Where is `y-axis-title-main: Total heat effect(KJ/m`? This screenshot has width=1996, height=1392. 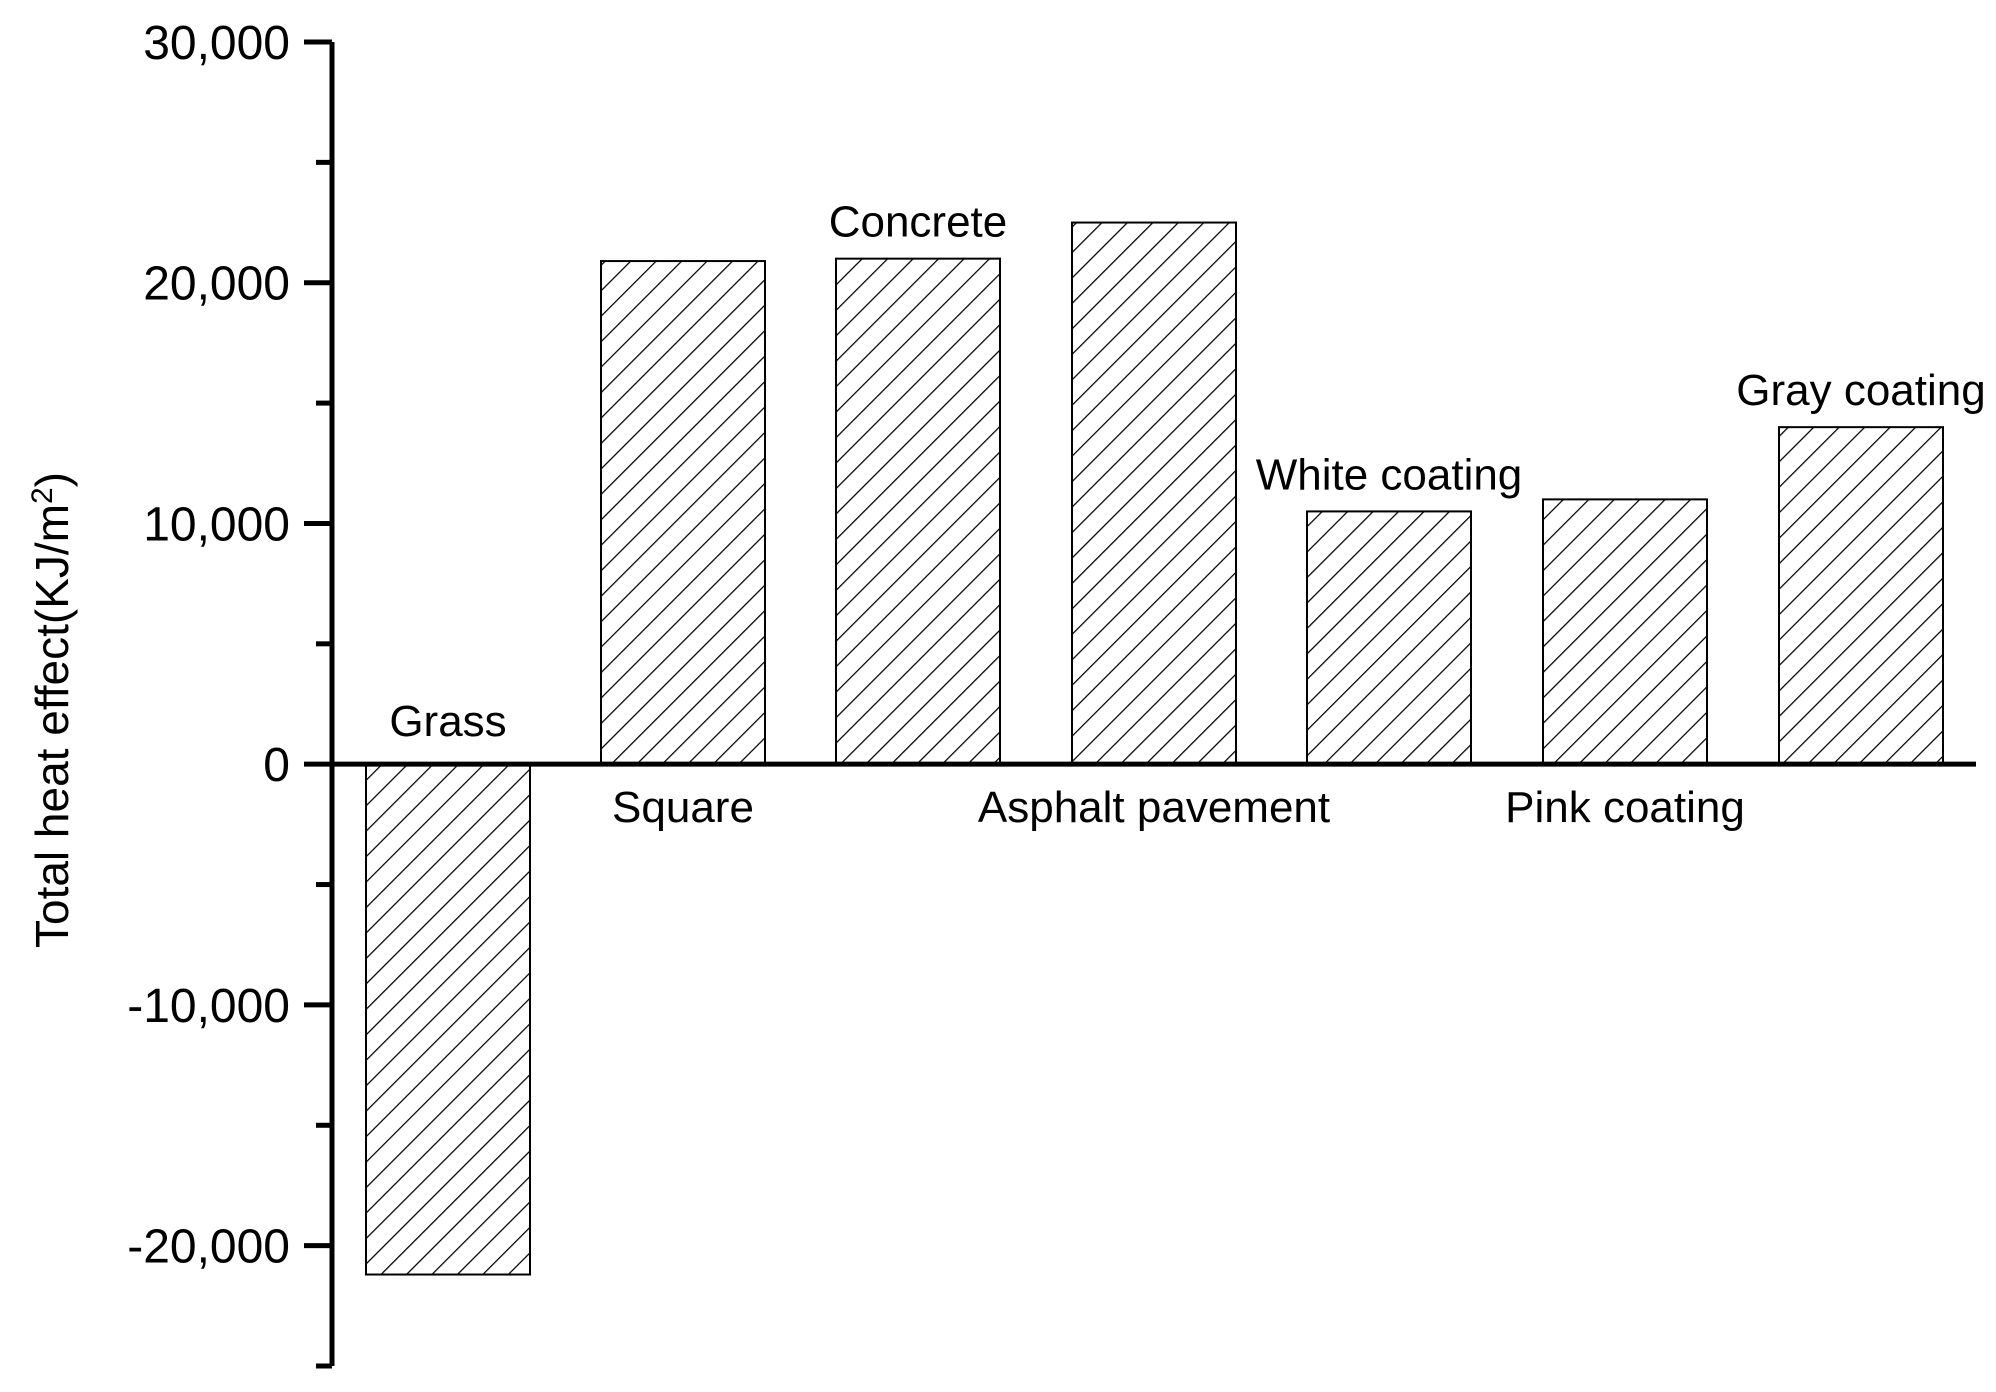
y-axis-title-main: Total heat effect(KJ/m is located at coordinates (52, 726).